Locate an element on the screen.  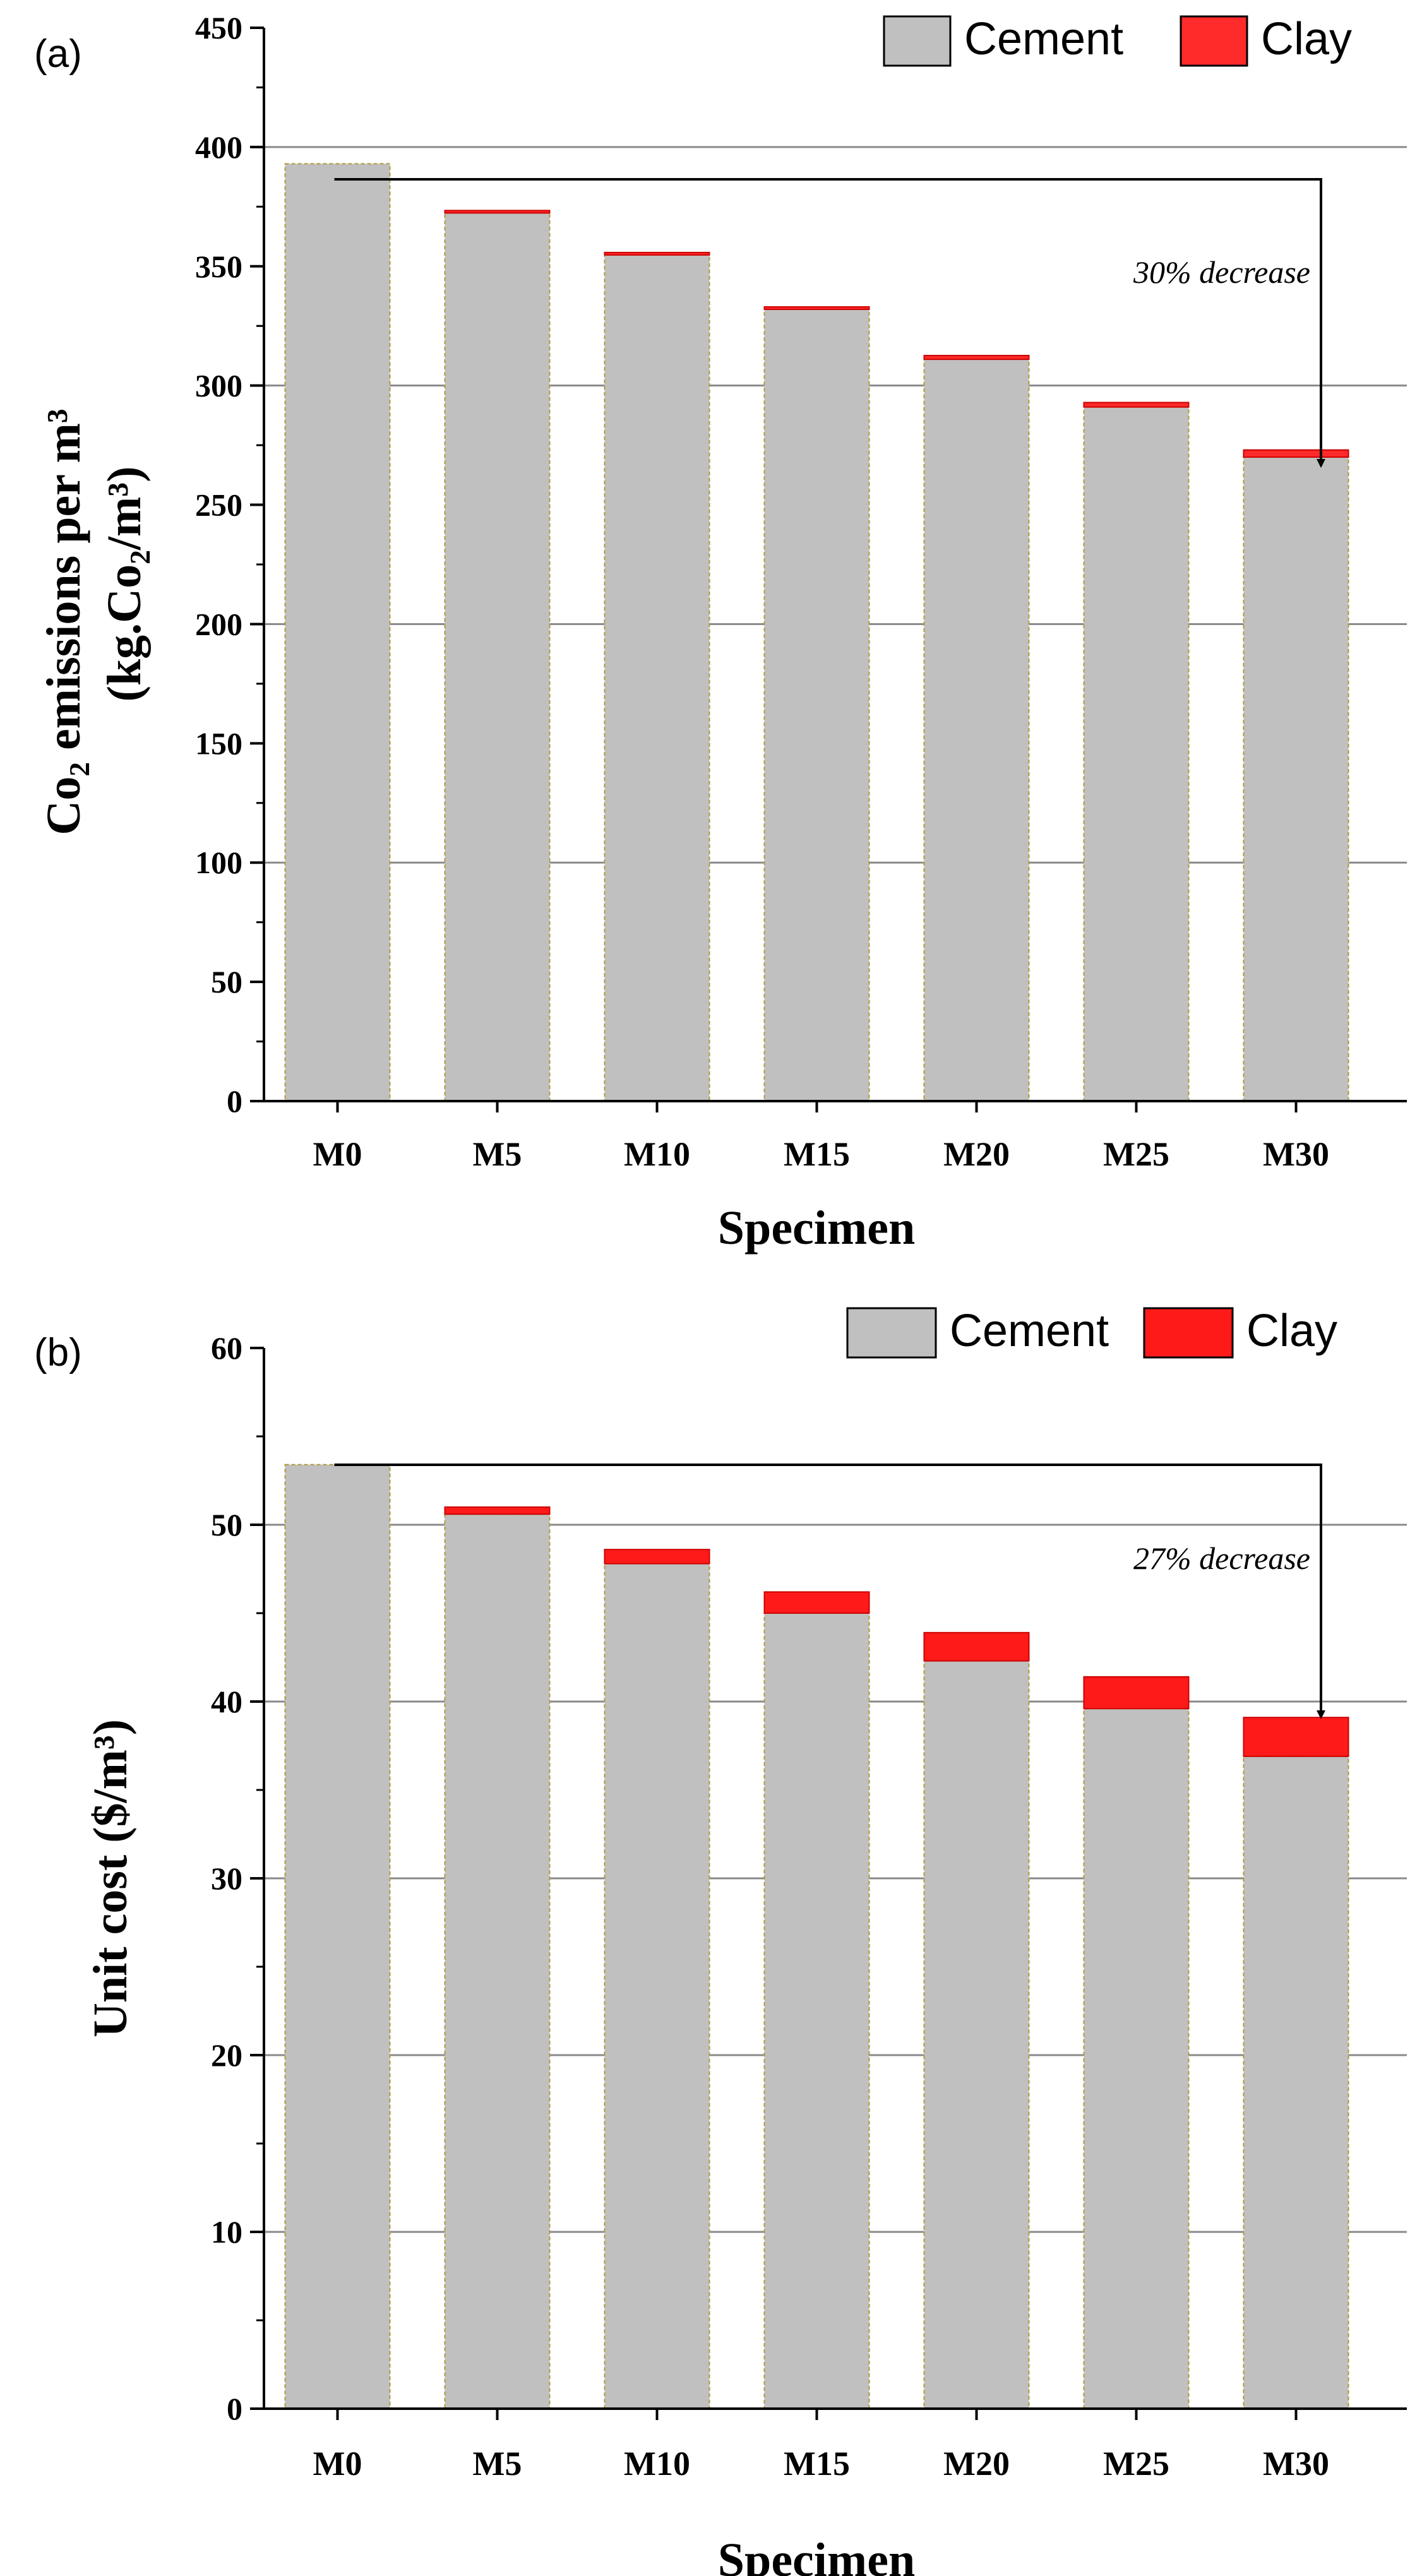
decrease-annotation: 27% decrease is located at coordinates (1222, 1558).